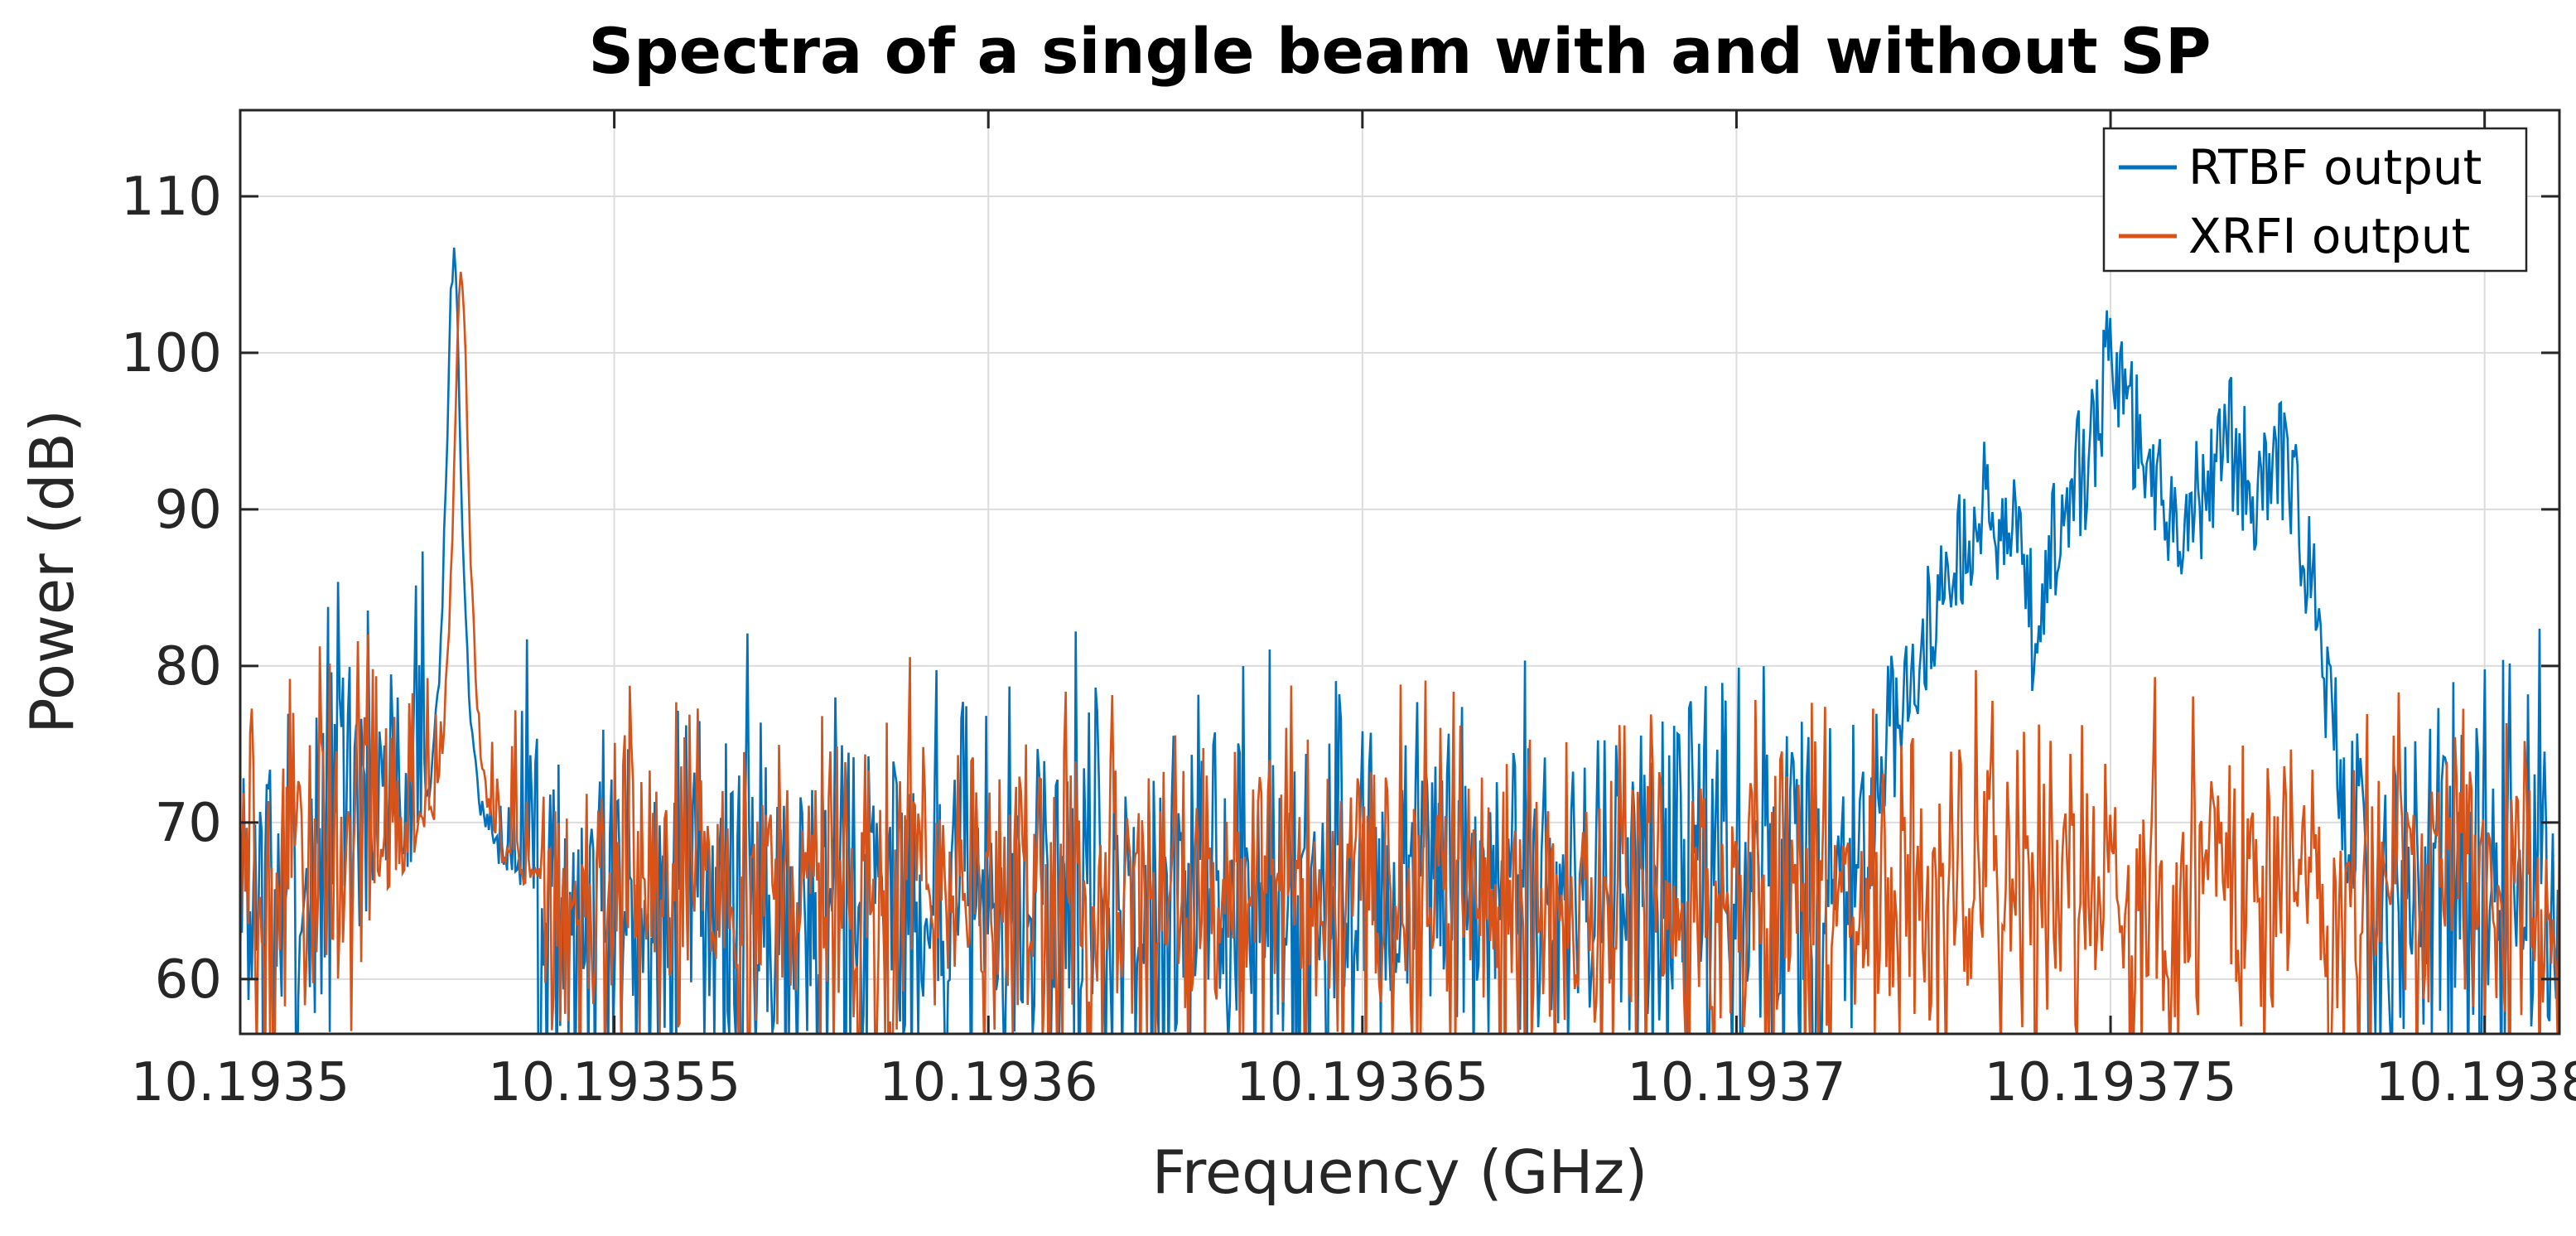 The height and width of the screenshot is (1236, 2576). I want to click on y-tick-label: 80, so click(188, 667).